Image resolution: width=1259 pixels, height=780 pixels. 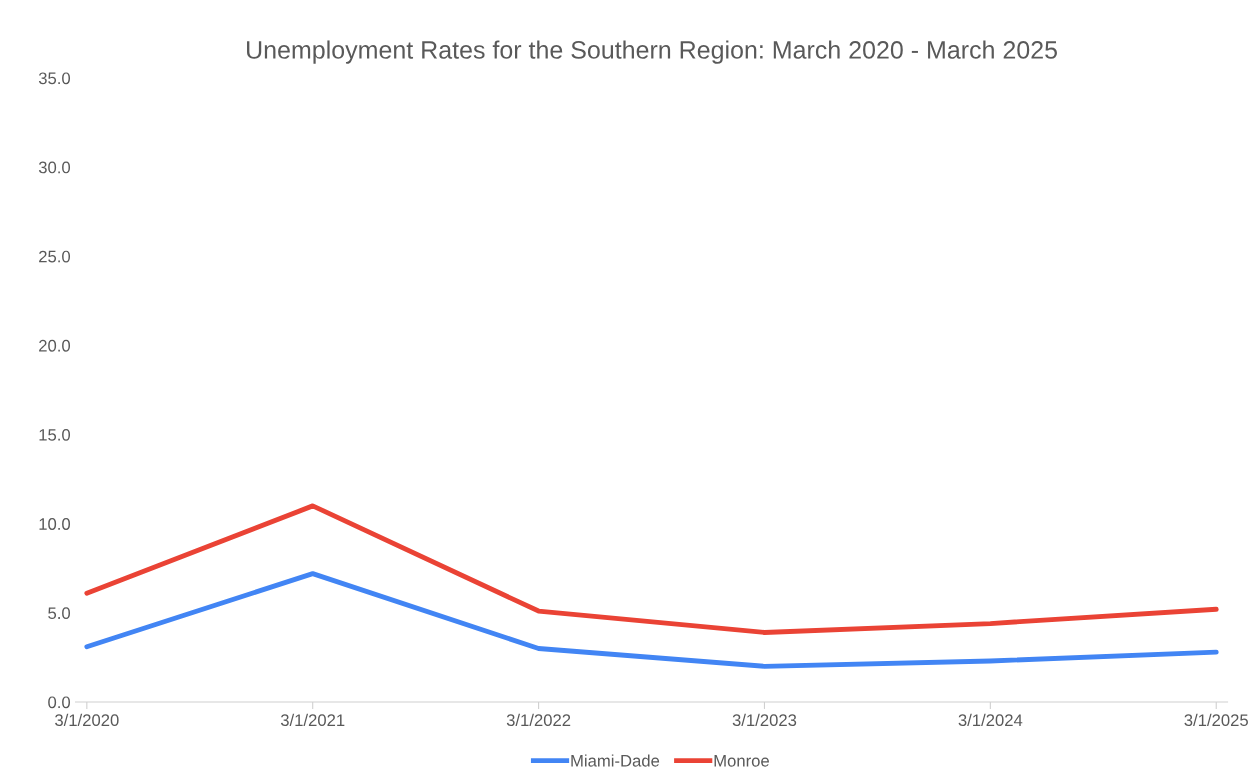 I want to click on y-tick-label: 10.0, so click(x=55, y=524).